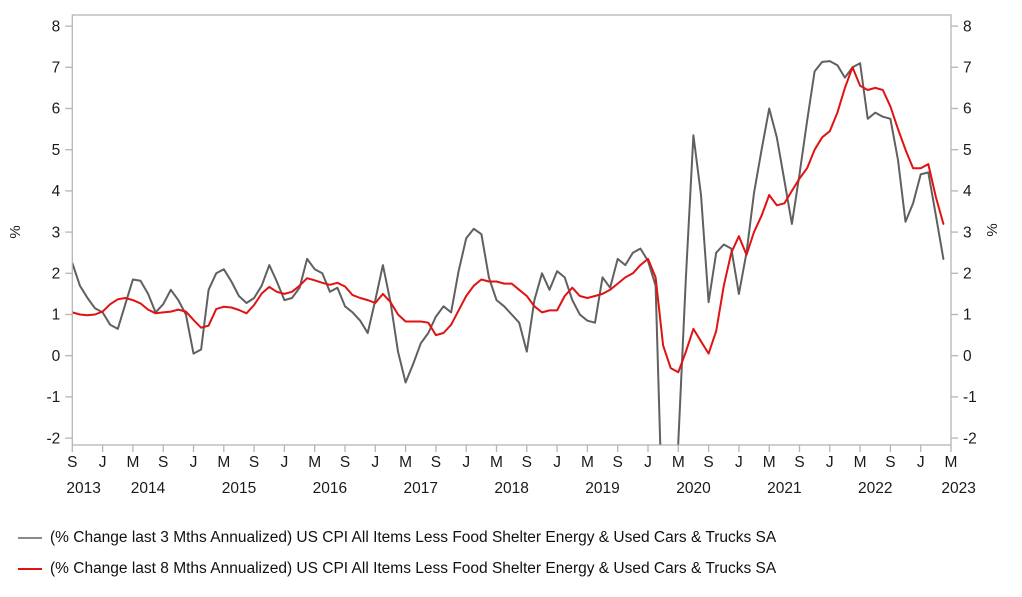  Describe the element at coordinates (967, 150) in the screenshot. I see `y-tick-label-right: 5` at that location.